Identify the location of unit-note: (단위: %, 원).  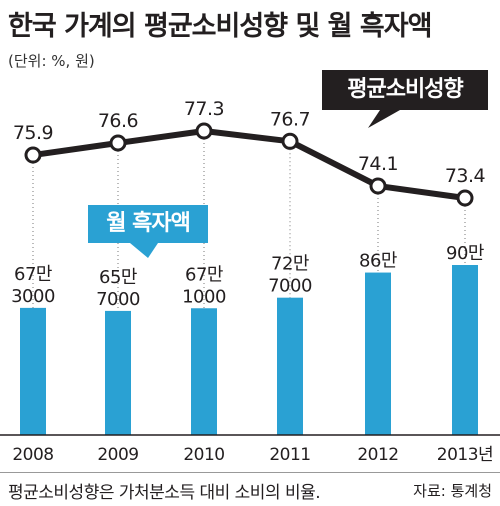
(51, 61).